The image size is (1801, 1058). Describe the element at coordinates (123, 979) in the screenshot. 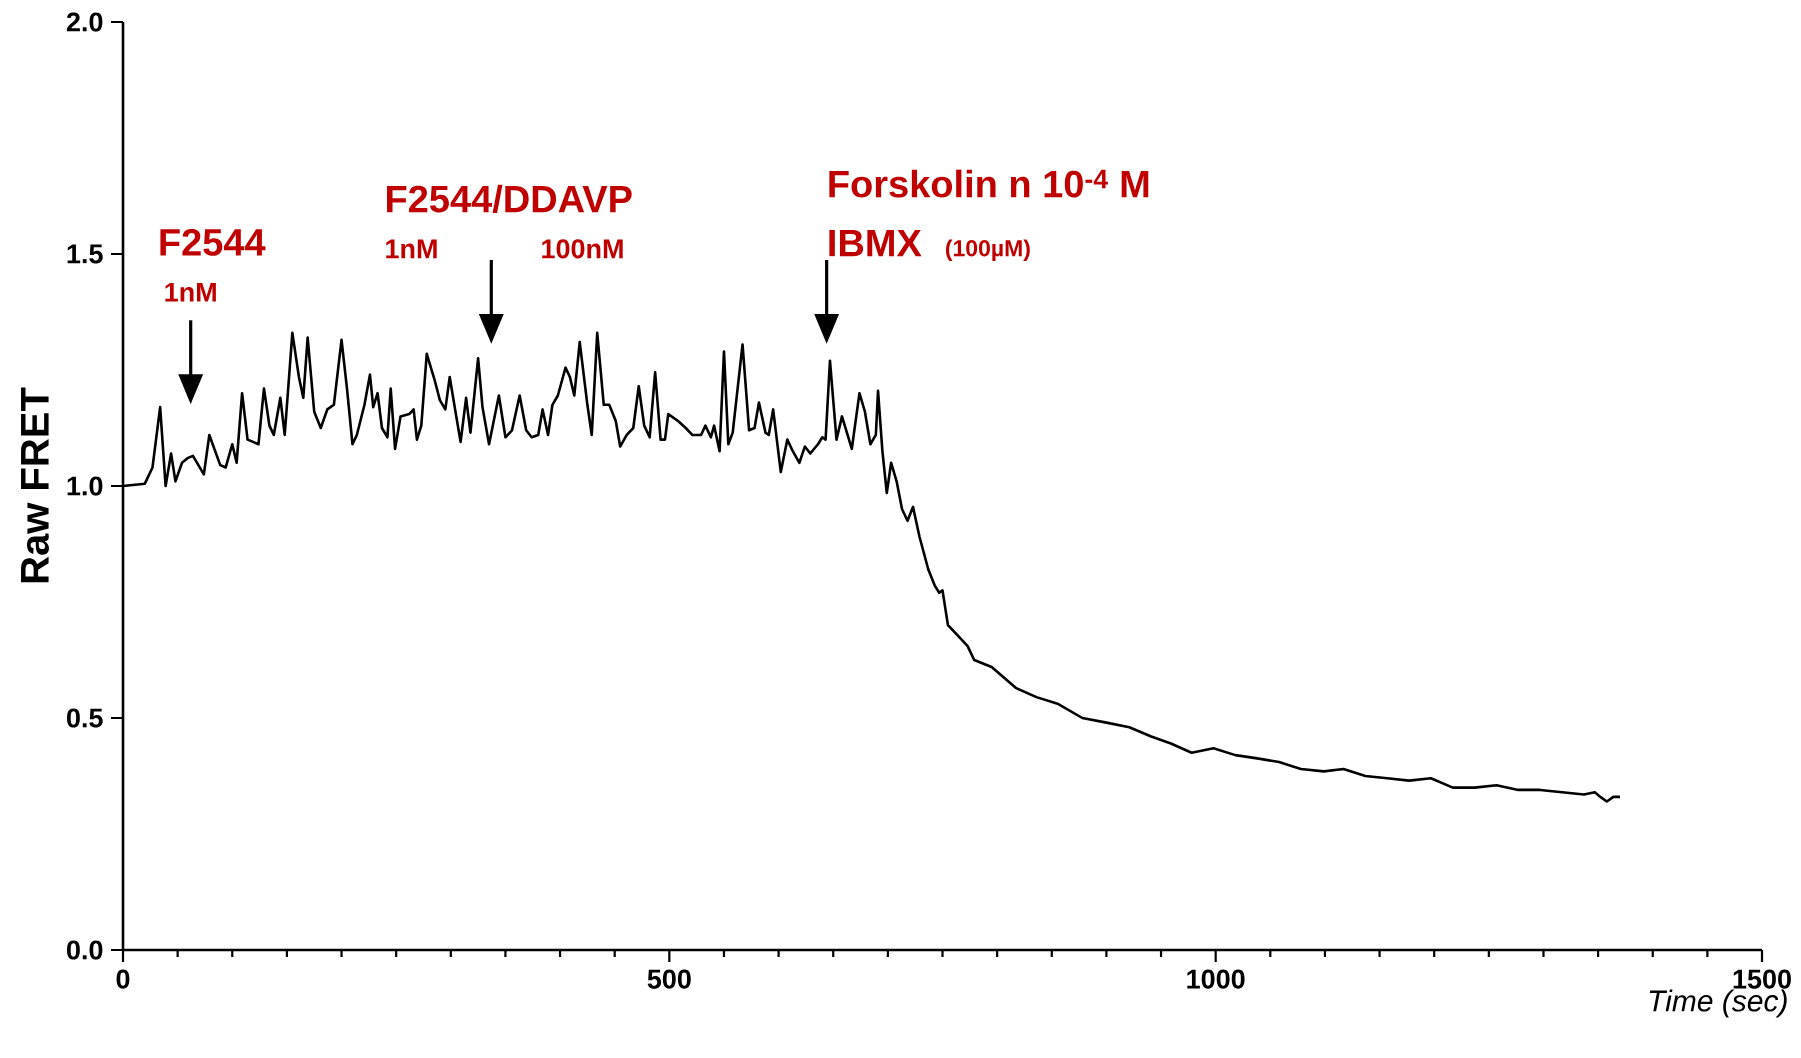

I see `x-tick-label: 0` at that location.